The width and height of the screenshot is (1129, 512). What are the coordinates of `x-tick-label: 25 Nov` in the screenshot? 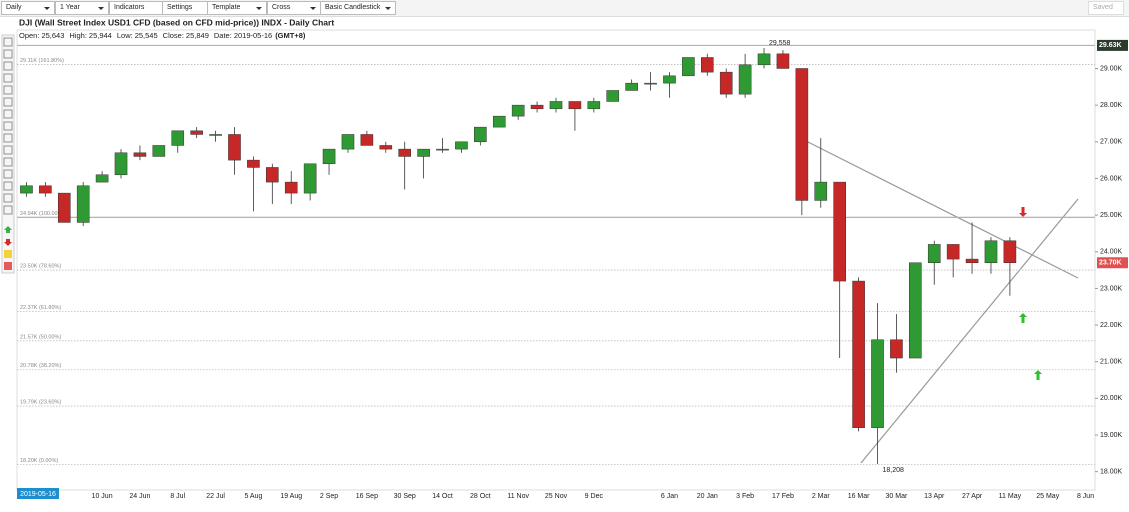 It's located at (556, 496).